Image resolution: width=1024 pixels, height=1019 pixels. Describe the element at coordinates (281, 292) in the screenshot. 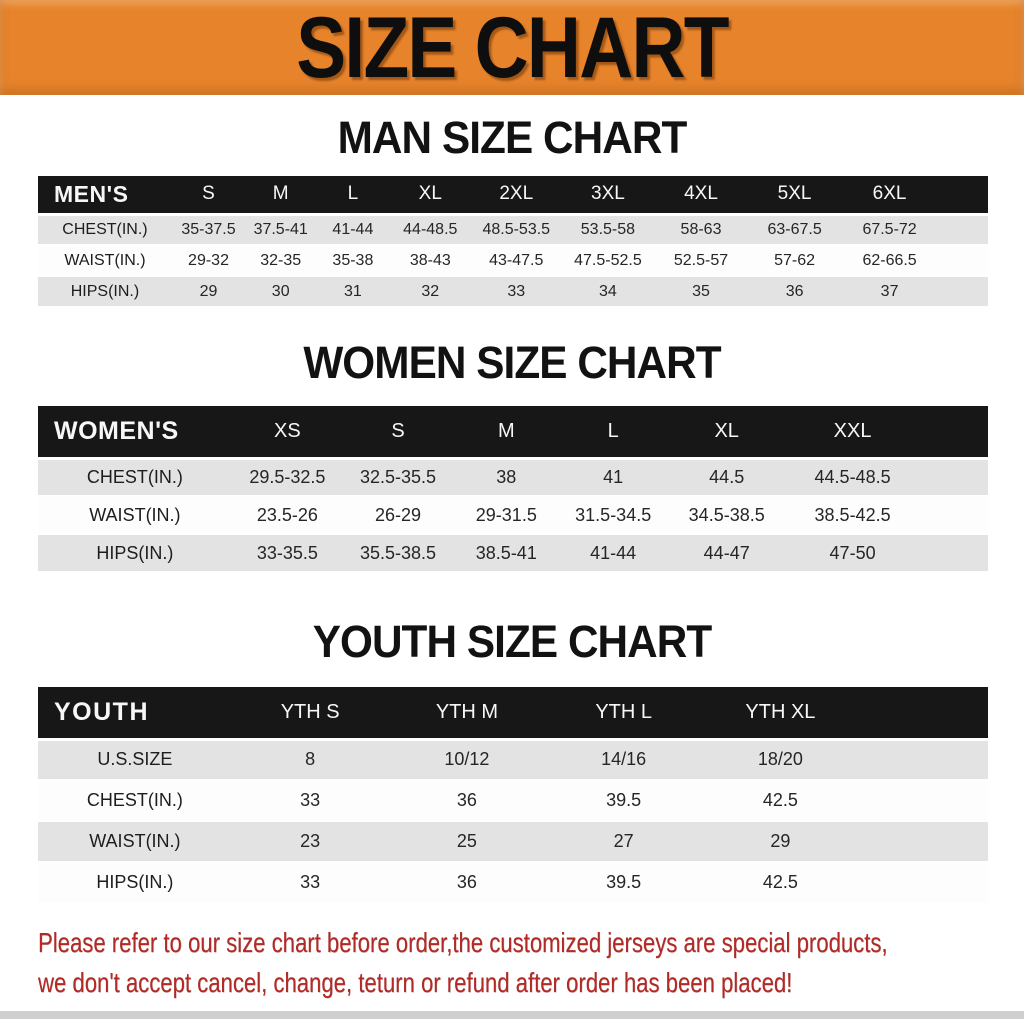

I see `size-cell: 30` at that location.